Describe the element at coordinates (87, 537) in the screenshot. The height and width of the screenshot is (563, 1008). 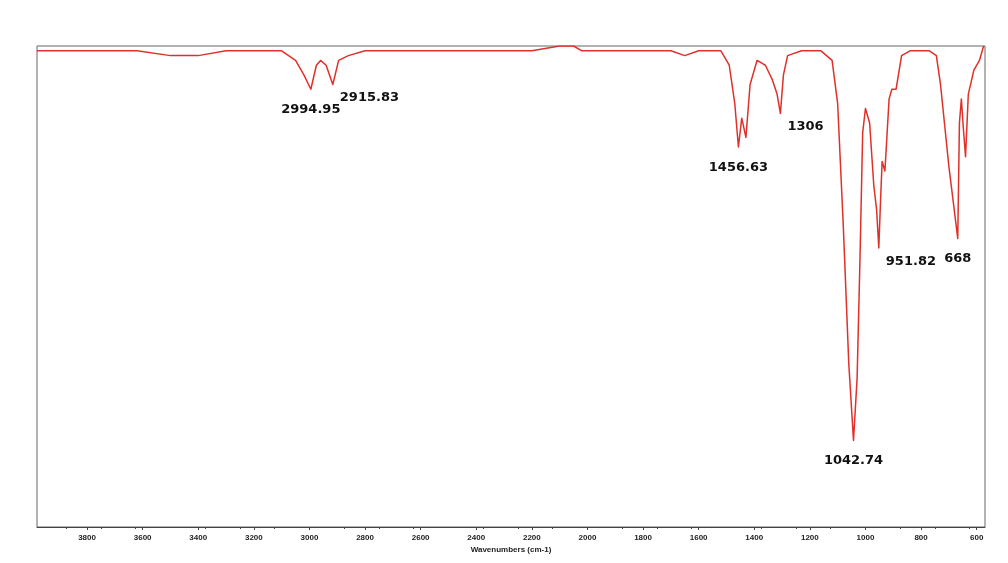
I see `x-tick-label: 3800` at that location.